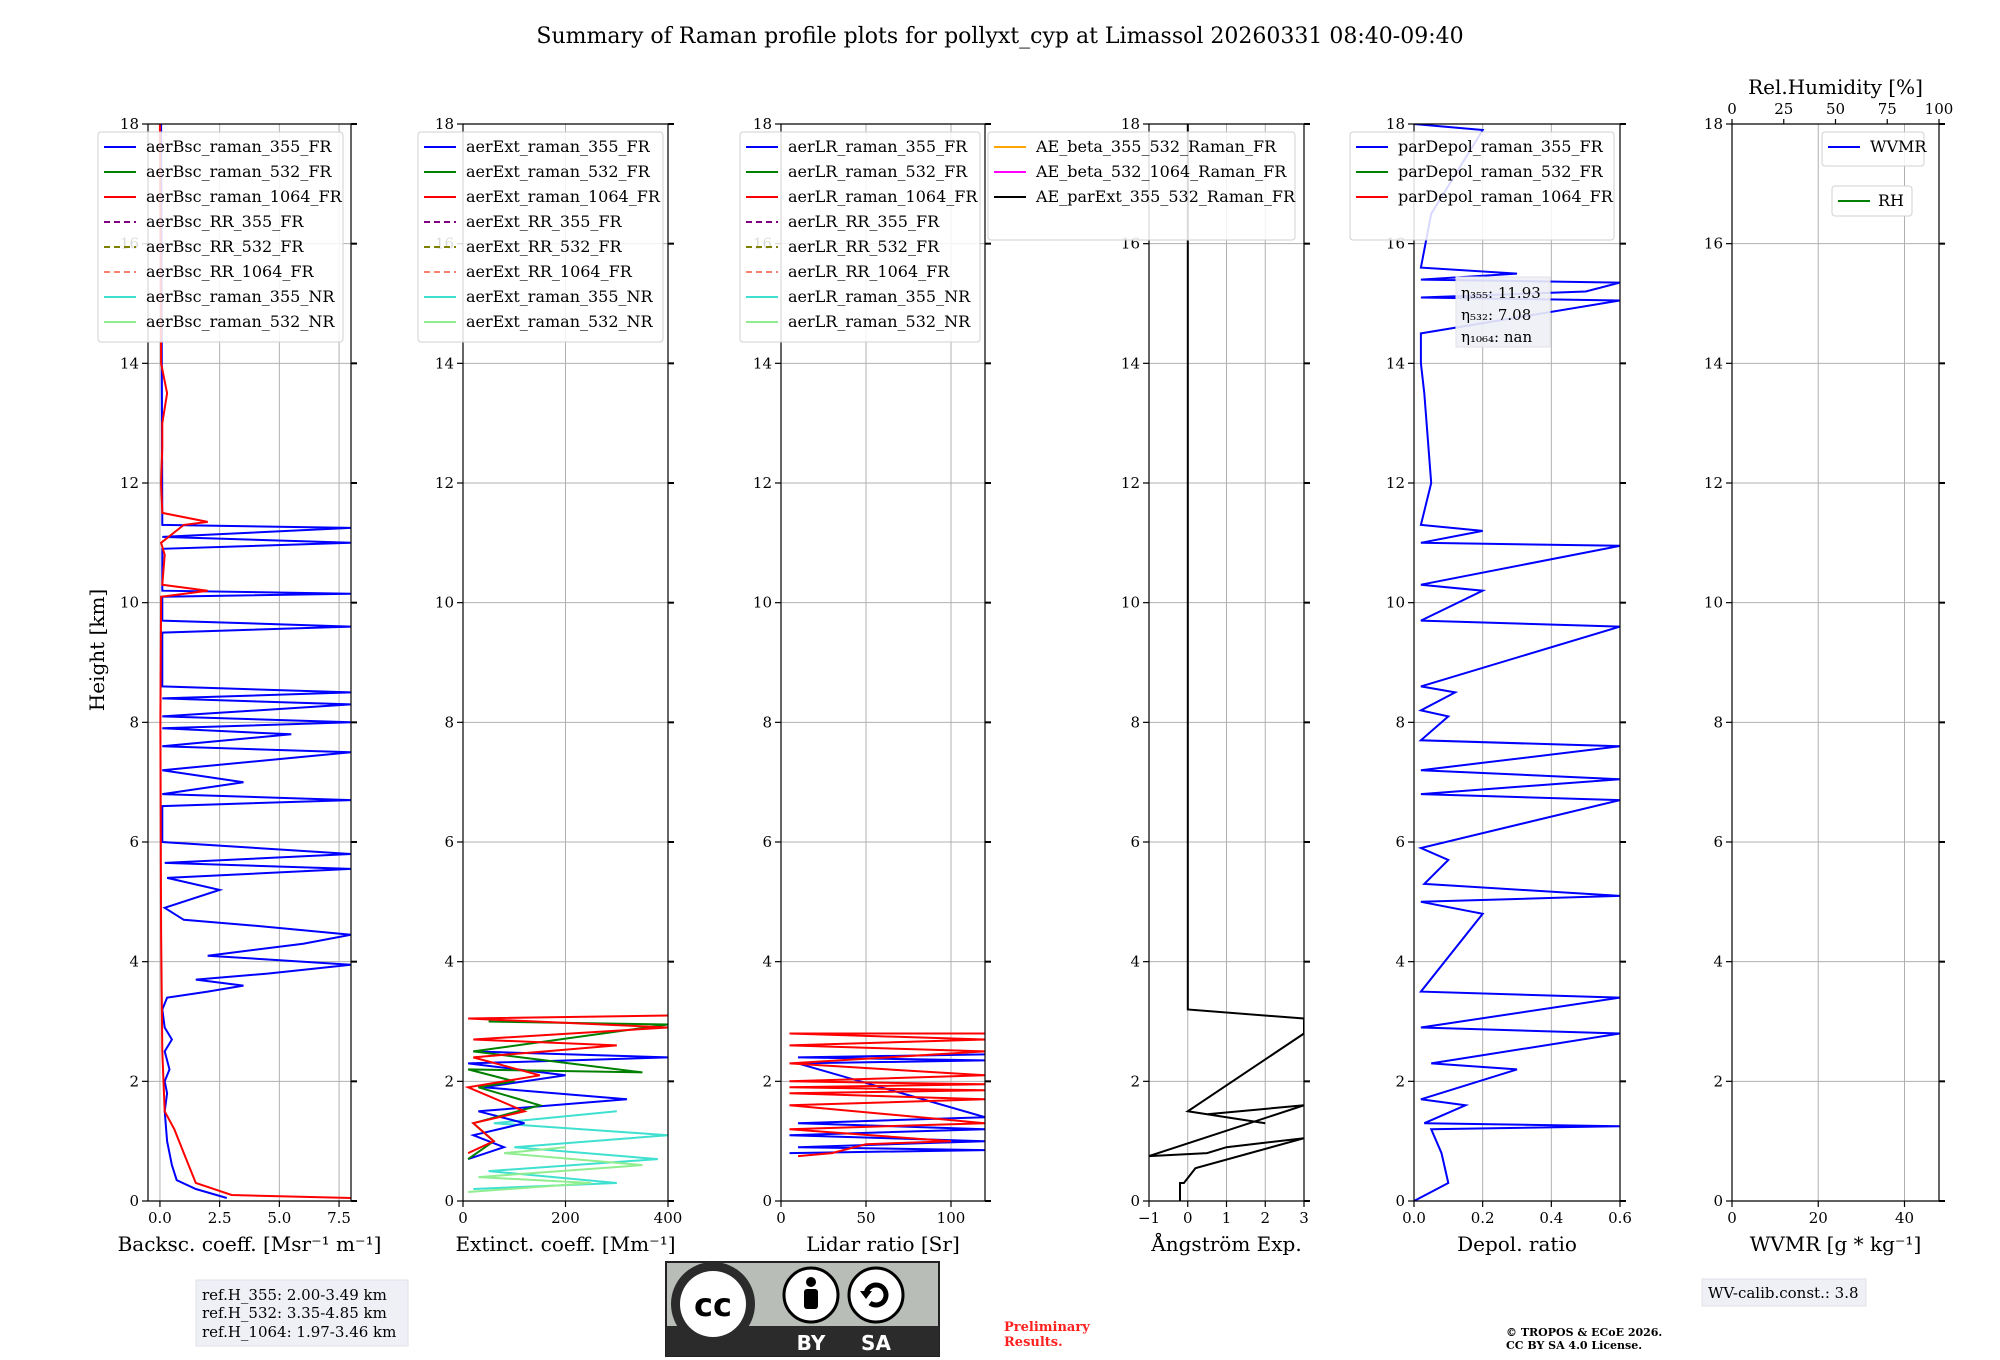  Describe the element at coordinates (1304, 1218) in the screenshot. I see `x-tick-label: 3` at that location.